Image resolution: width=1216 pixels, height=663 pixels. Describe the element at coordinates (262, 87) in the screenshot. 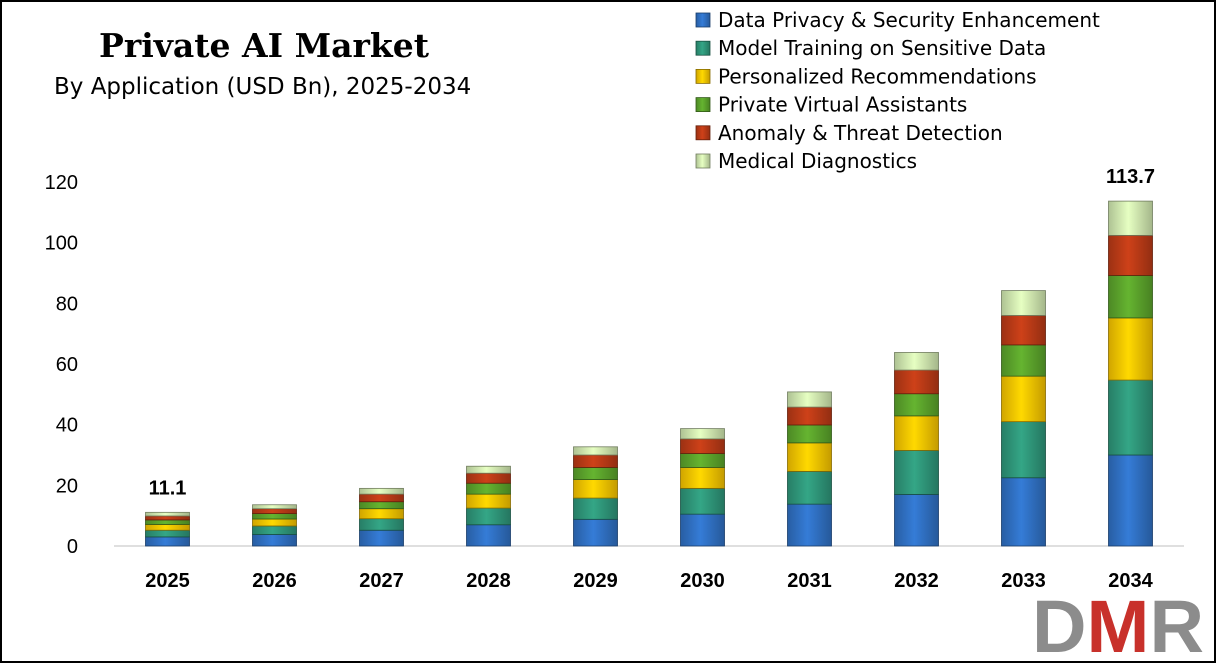

I see `chart-subtitle: By Application (USD Bn), 2025-2034` at that location.